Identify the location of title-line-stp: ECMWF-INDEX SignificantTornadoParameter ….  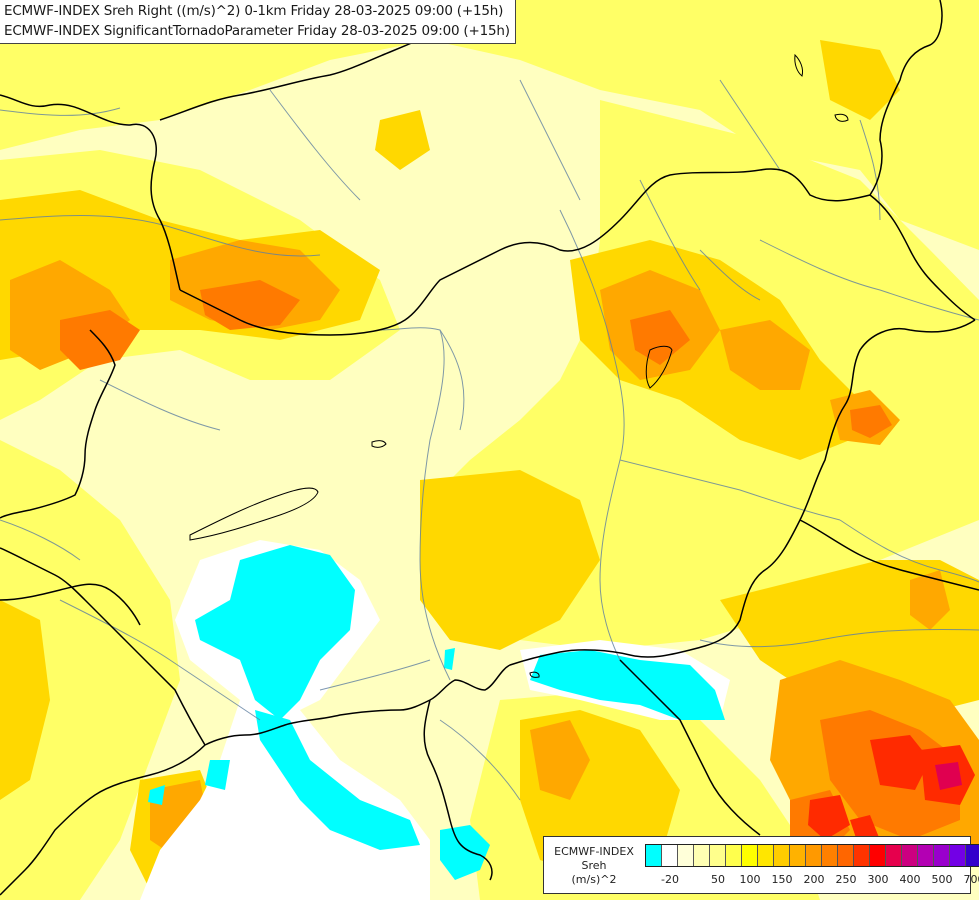
(257, 31).